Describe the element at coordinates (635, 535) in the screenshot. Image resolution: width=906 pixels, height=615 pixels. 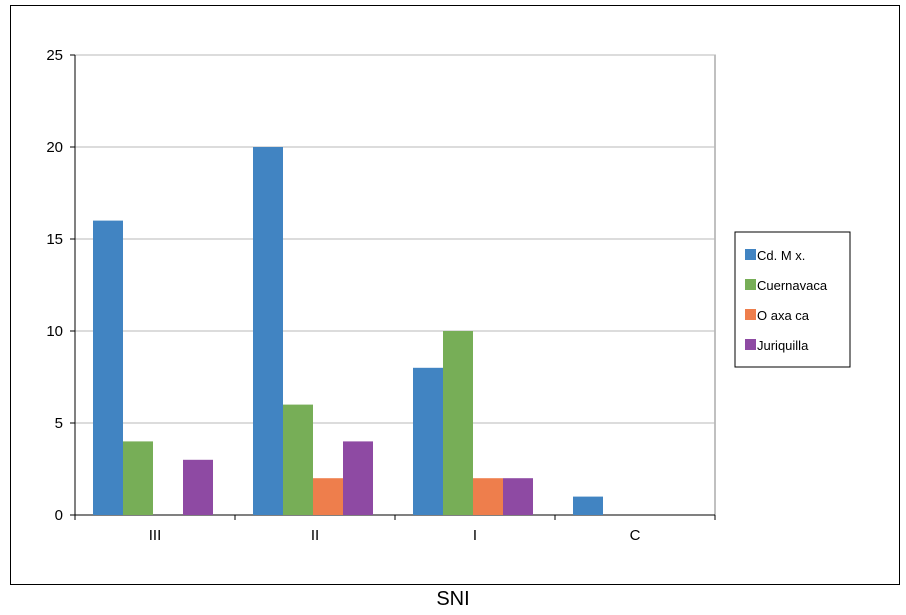
I see `x-tick-label: C` at that location.